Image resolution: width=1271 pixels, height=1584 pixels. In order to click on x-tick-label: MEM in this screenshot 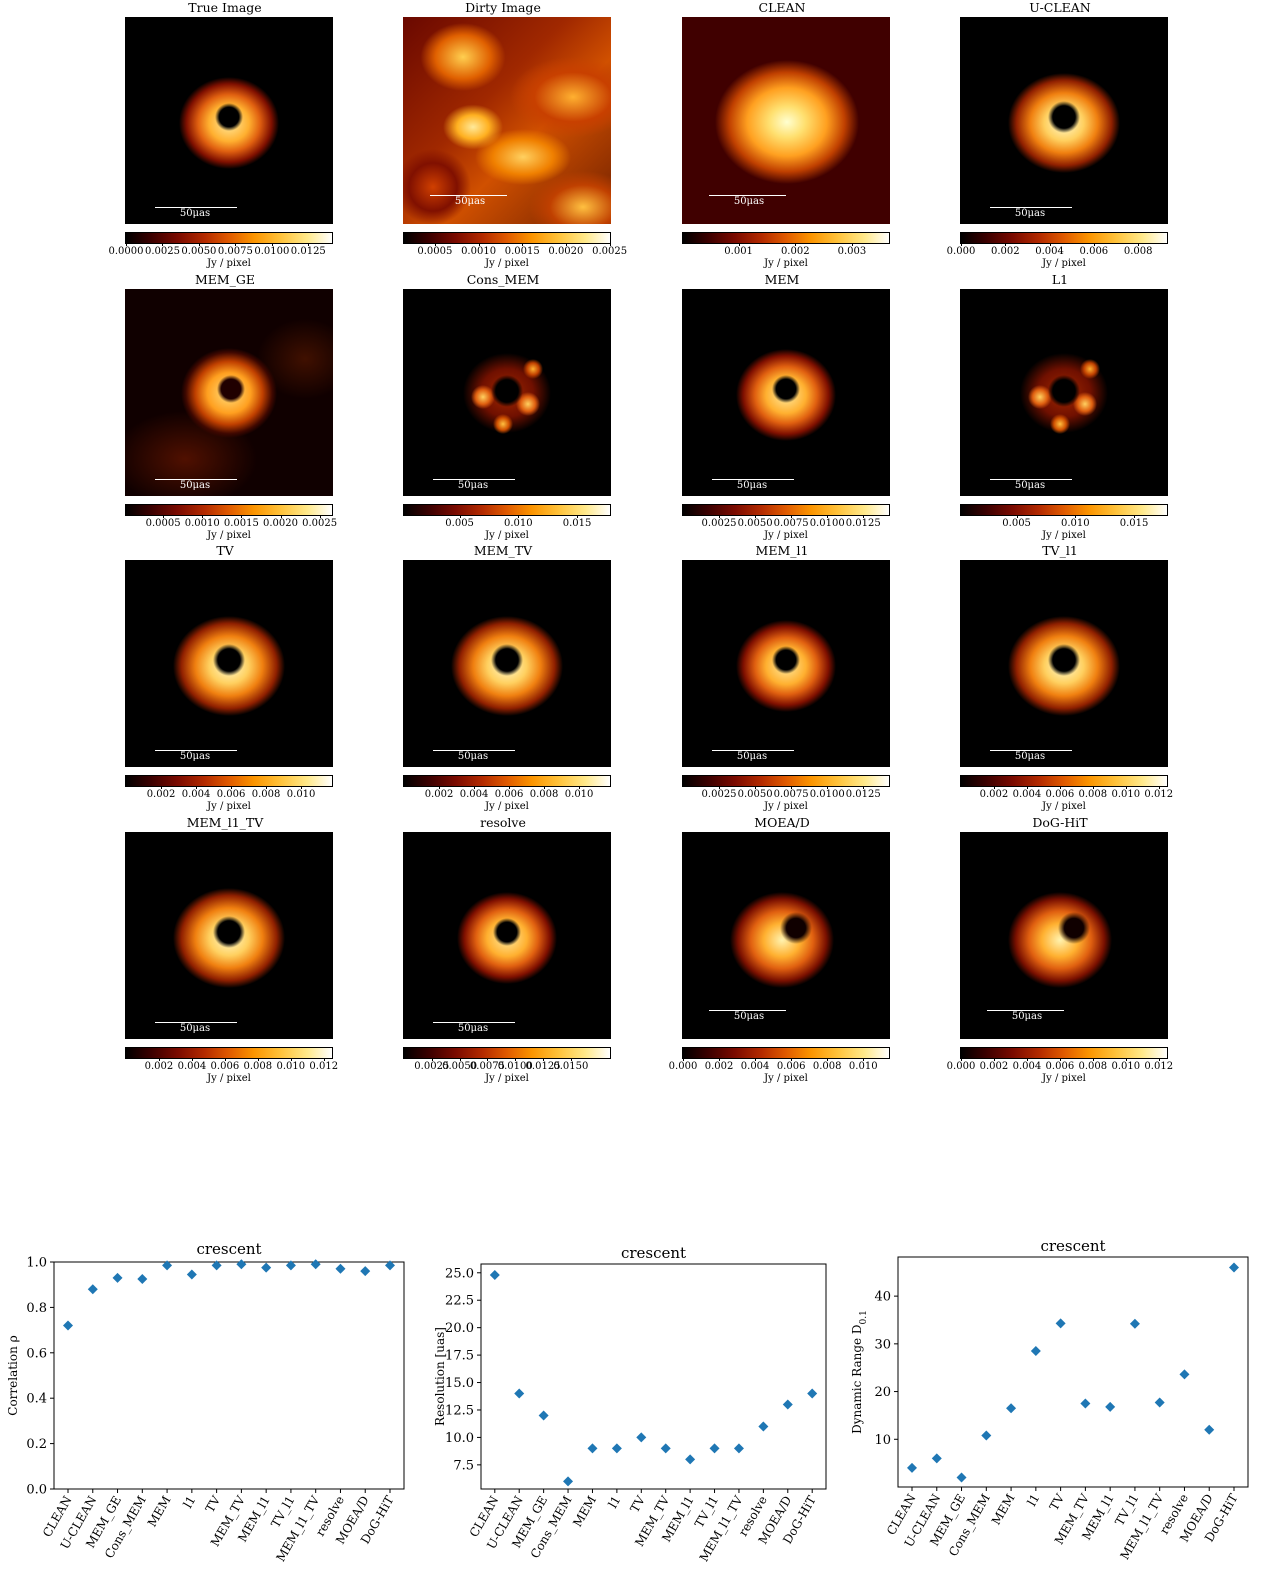, I will do `click(584, 1512)`.